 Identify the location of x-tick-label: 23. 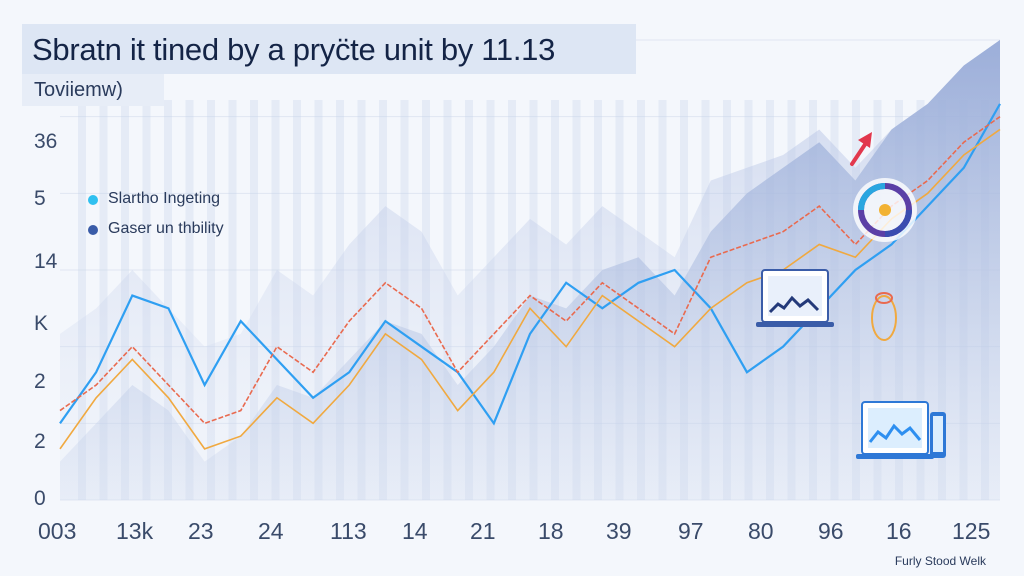
(201, 531).